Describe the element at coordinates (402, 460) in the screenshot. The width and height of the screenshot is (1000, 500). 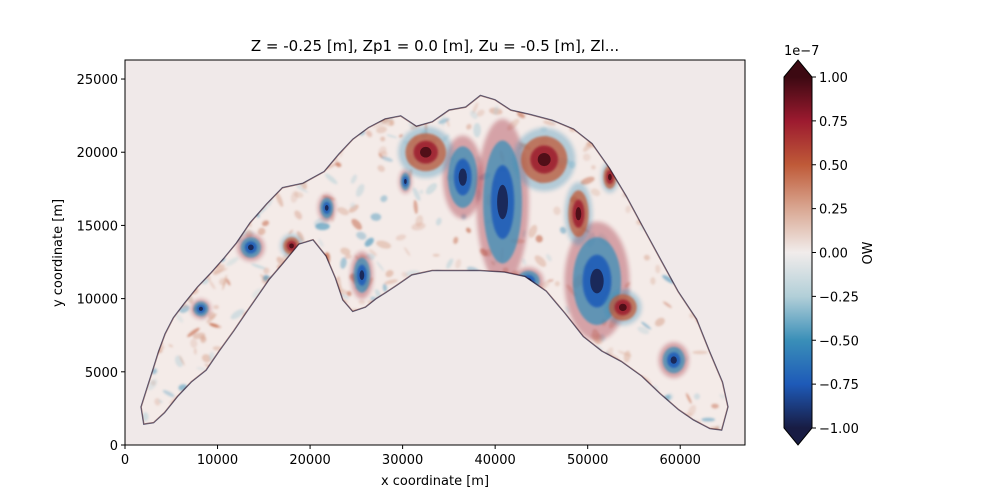
I see `x-tick-label: 30000` at that location.